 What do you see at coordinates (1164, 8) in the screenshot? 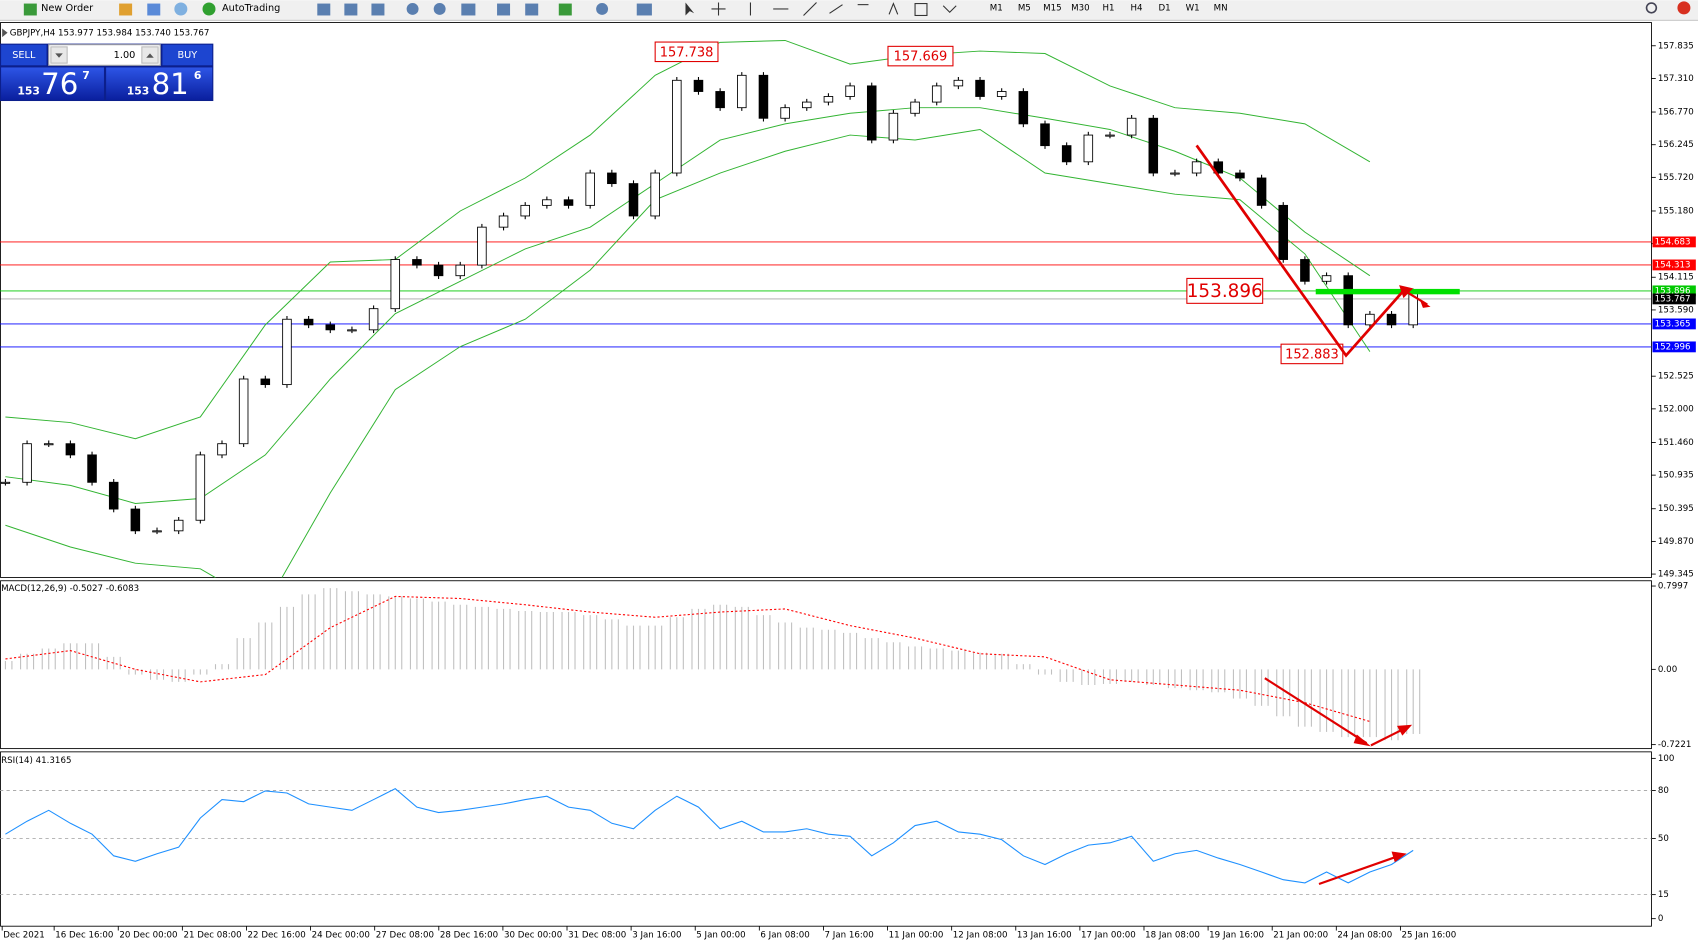
I see `timeframe-button: D1` at bounding box center [1164, 8].